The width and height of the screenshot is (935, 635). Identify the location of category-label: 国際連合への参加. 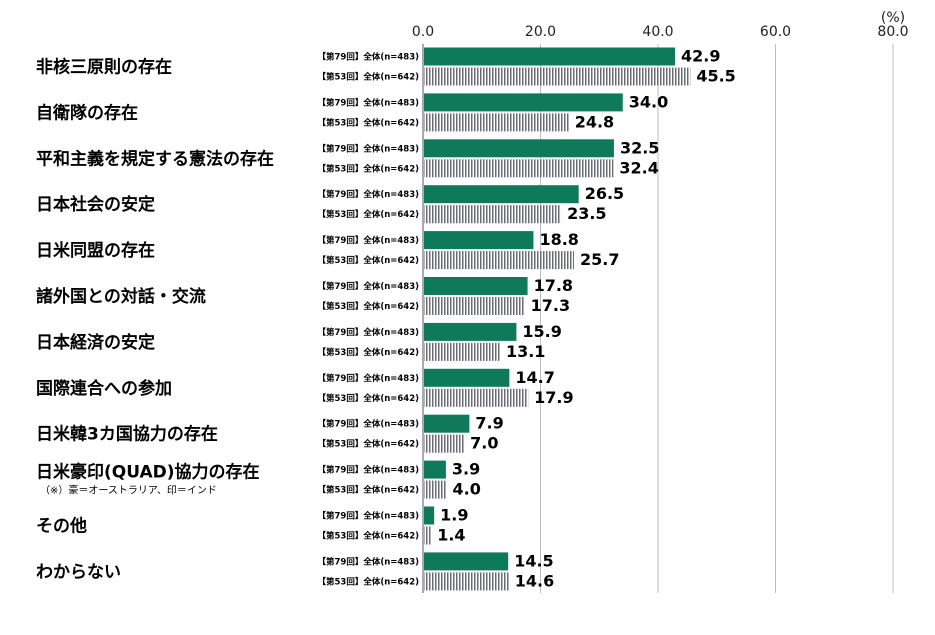
(104, 388).